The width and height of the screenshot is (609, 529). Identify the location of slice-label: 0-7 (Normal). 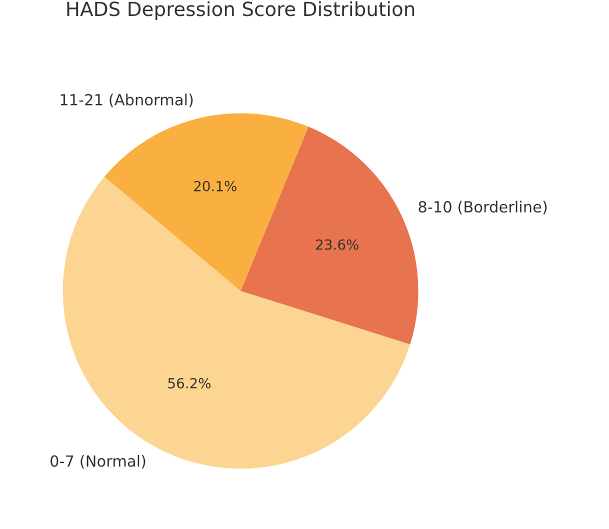
(98, 461).